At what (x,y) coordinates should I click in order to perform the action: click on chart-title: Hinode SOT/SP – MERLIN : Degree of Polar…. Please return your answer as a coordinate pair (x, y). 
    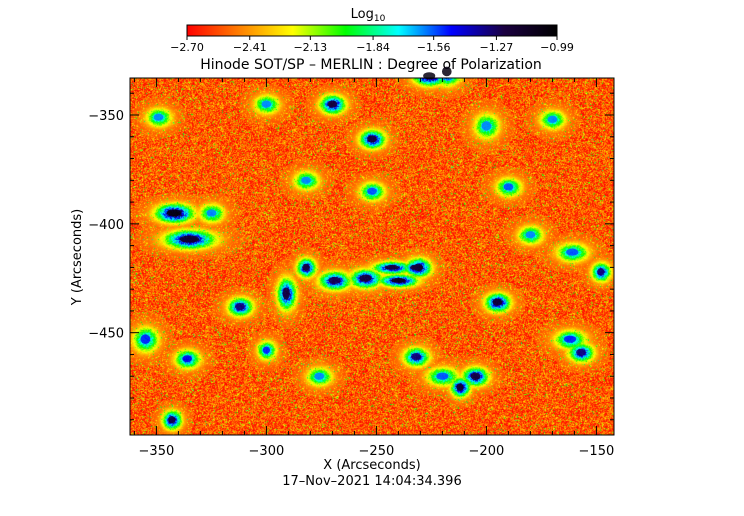
    Looking at the image, I should click on (371, 65).